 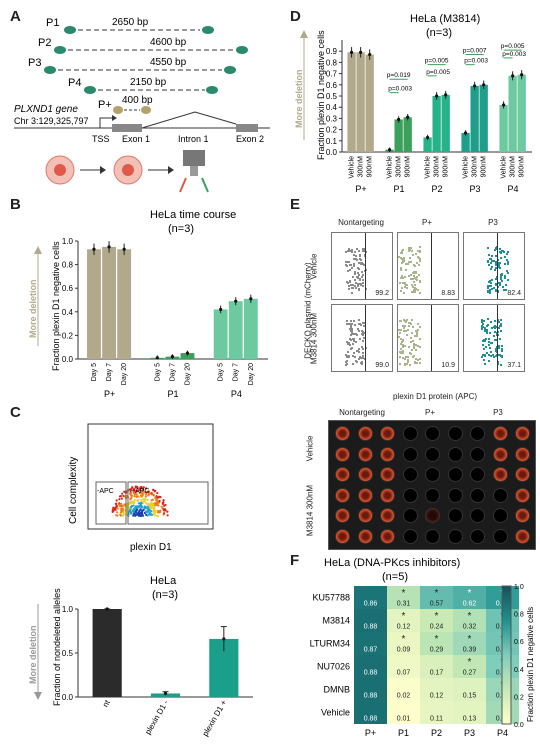 I want to click on chart-title: HeLa (DNA-PKcs inhibitors), so click(x=392, y=563).